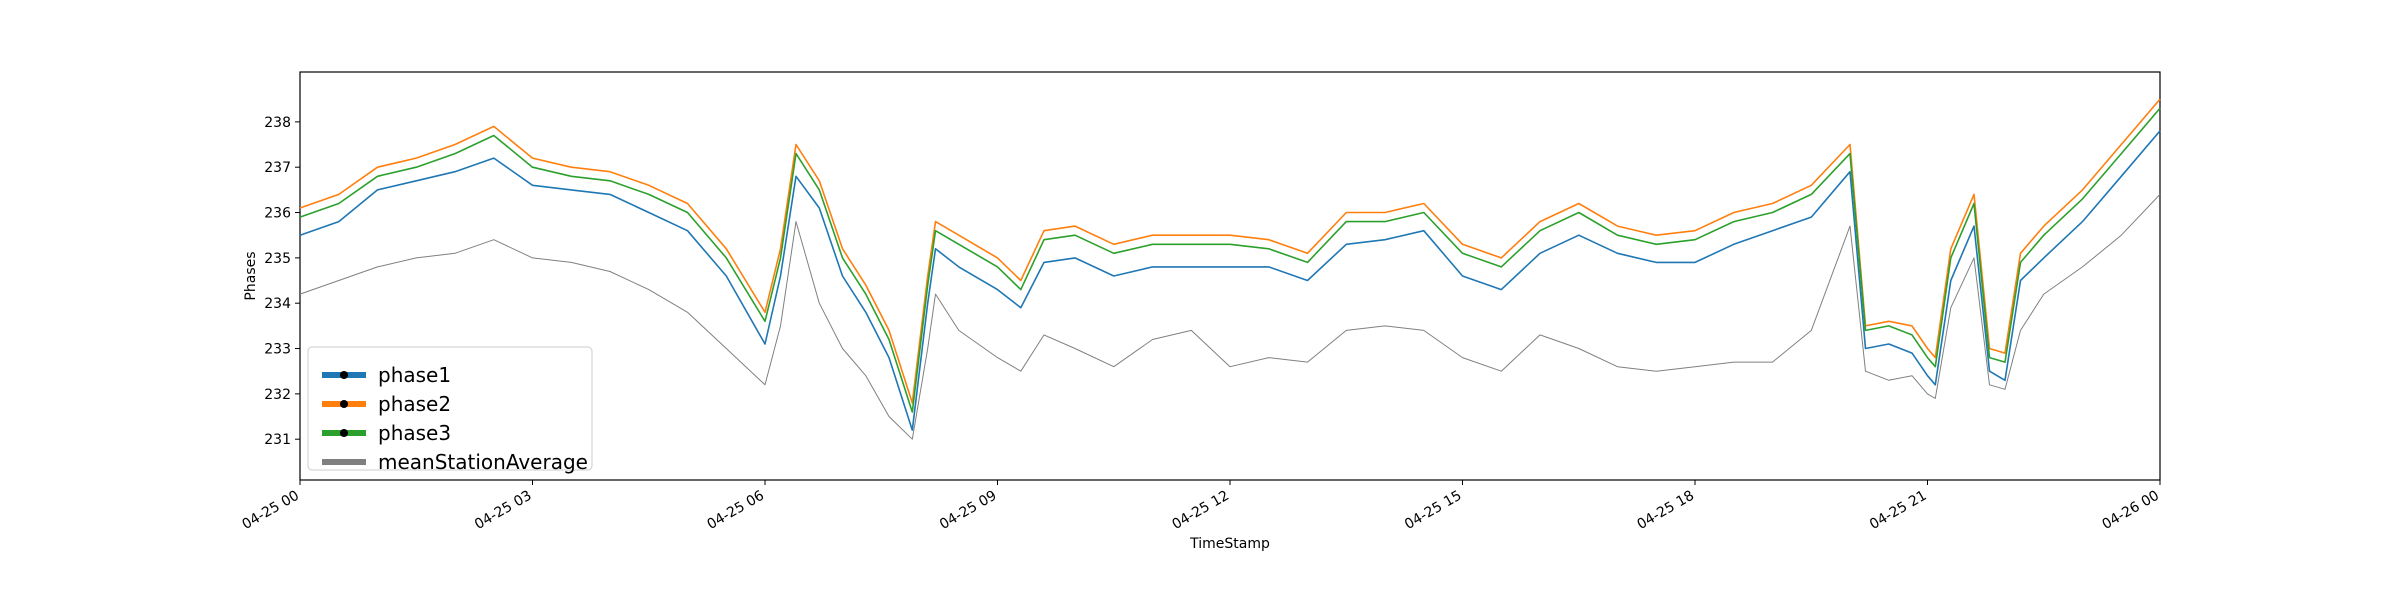 This screenshot has width=2400, height=600. I want to click on y-tick-label: 234, so click(277, 304).